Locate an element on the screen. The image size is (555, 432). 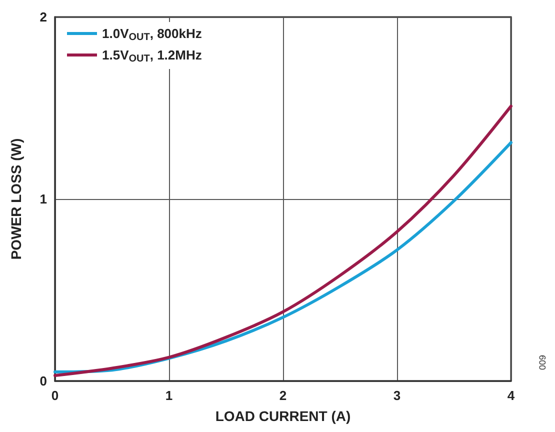
y-tick-label: 1 is located at coordinates (43, 199).